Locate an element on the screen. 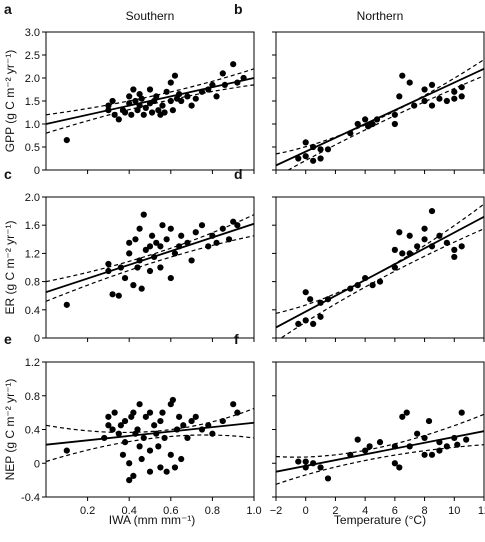 The image size is (485, 542). panel-label: e is located at coordinates (8, 339).